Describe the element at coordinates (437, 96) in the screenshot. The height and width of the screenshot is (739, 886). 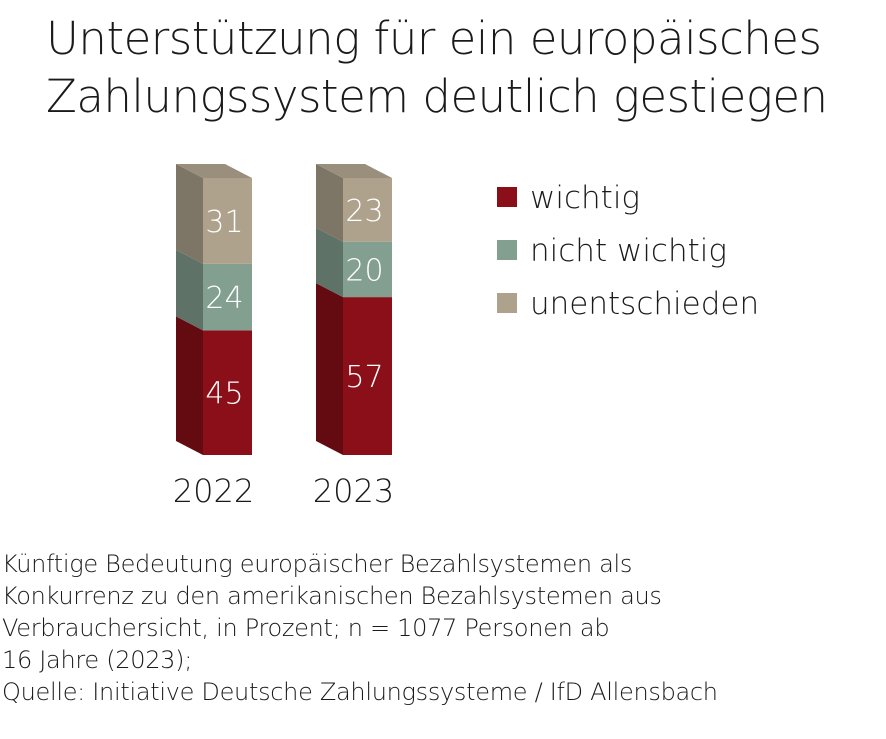
I see `chart-title-line-2: Zahlungssystem deutlich gestiegen` at that location.